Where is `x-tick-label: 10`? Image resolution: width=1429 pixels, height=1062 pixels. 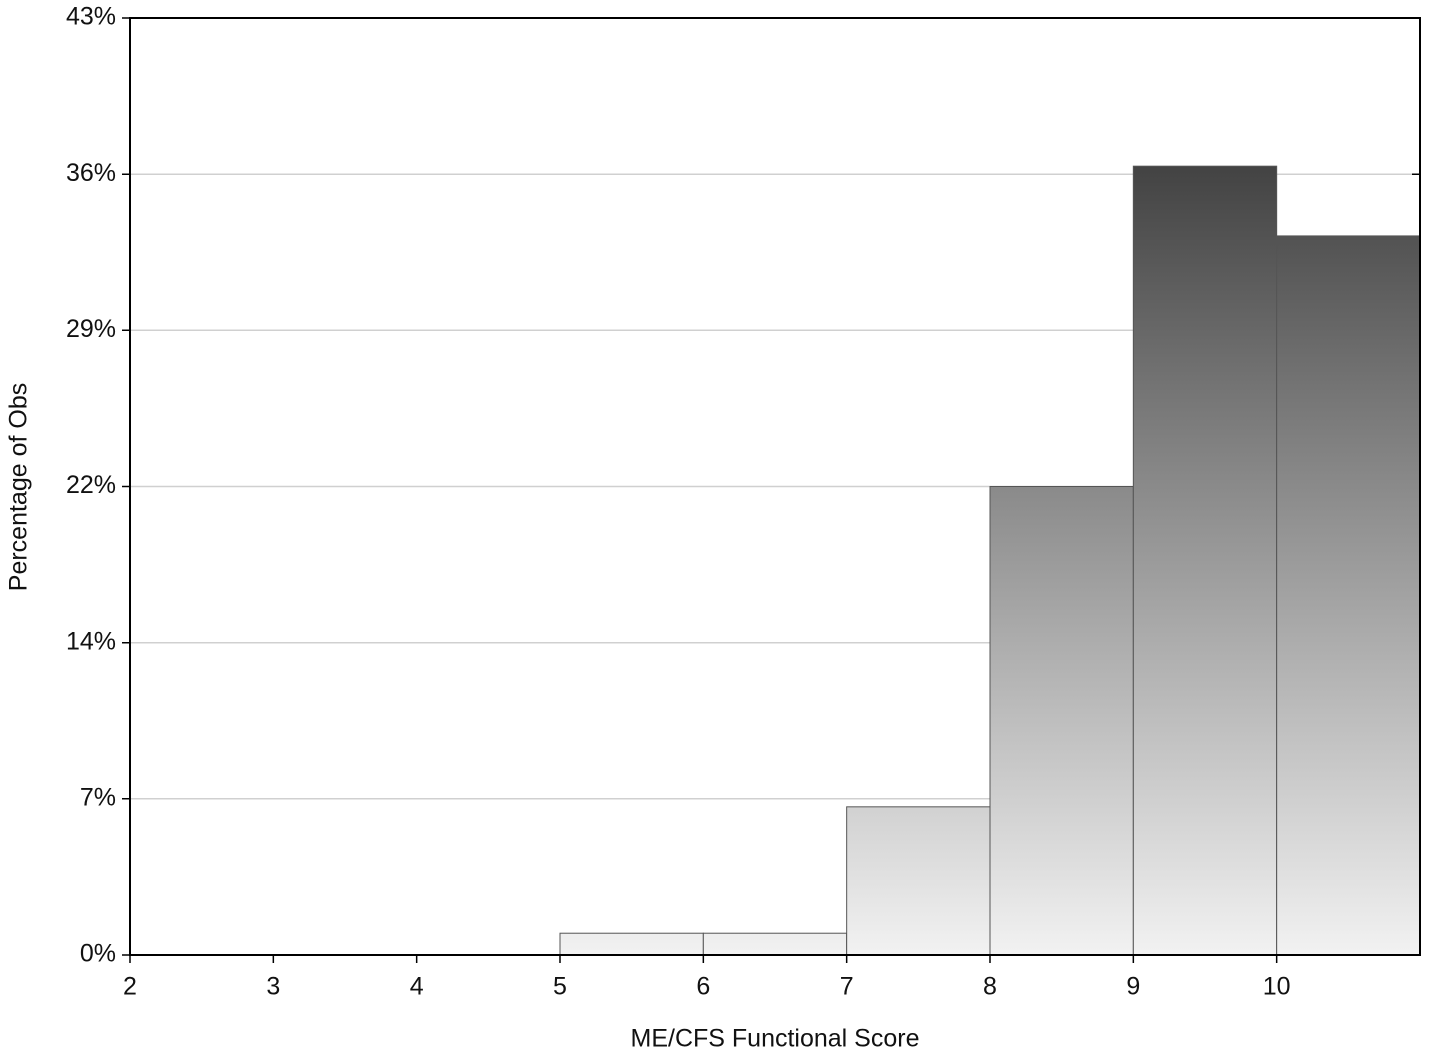
x-tick-label: 10 is located at coordinates (1277, 987).